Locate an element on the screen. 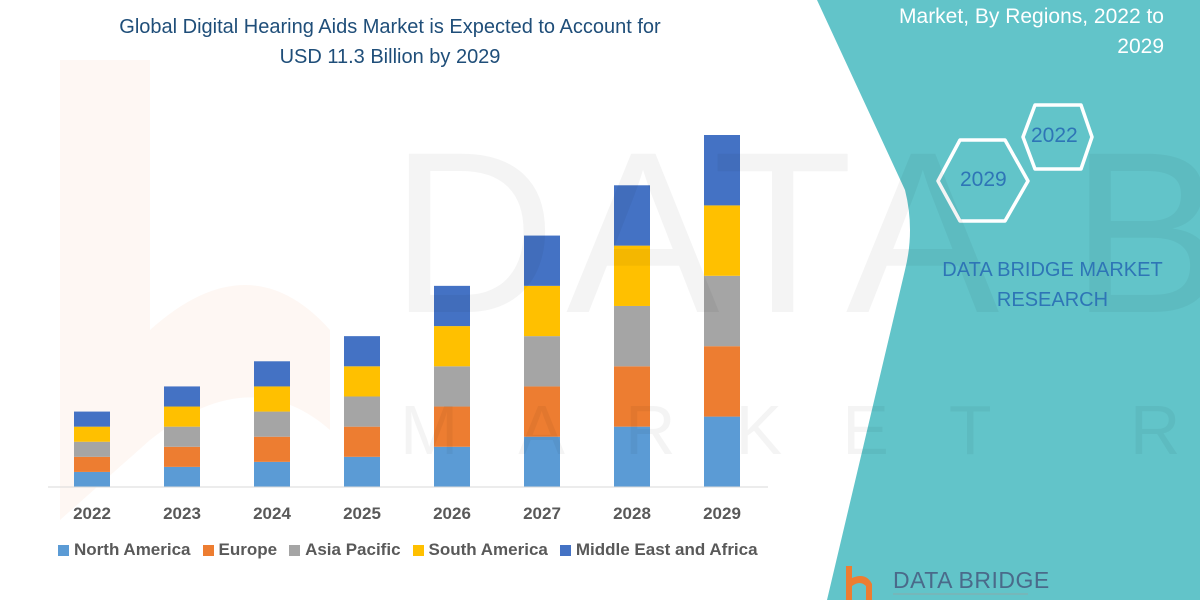 The width and height of the screenshot is (1200, 600). x-tick-label: 2024 is located at coordinates (272, 513).